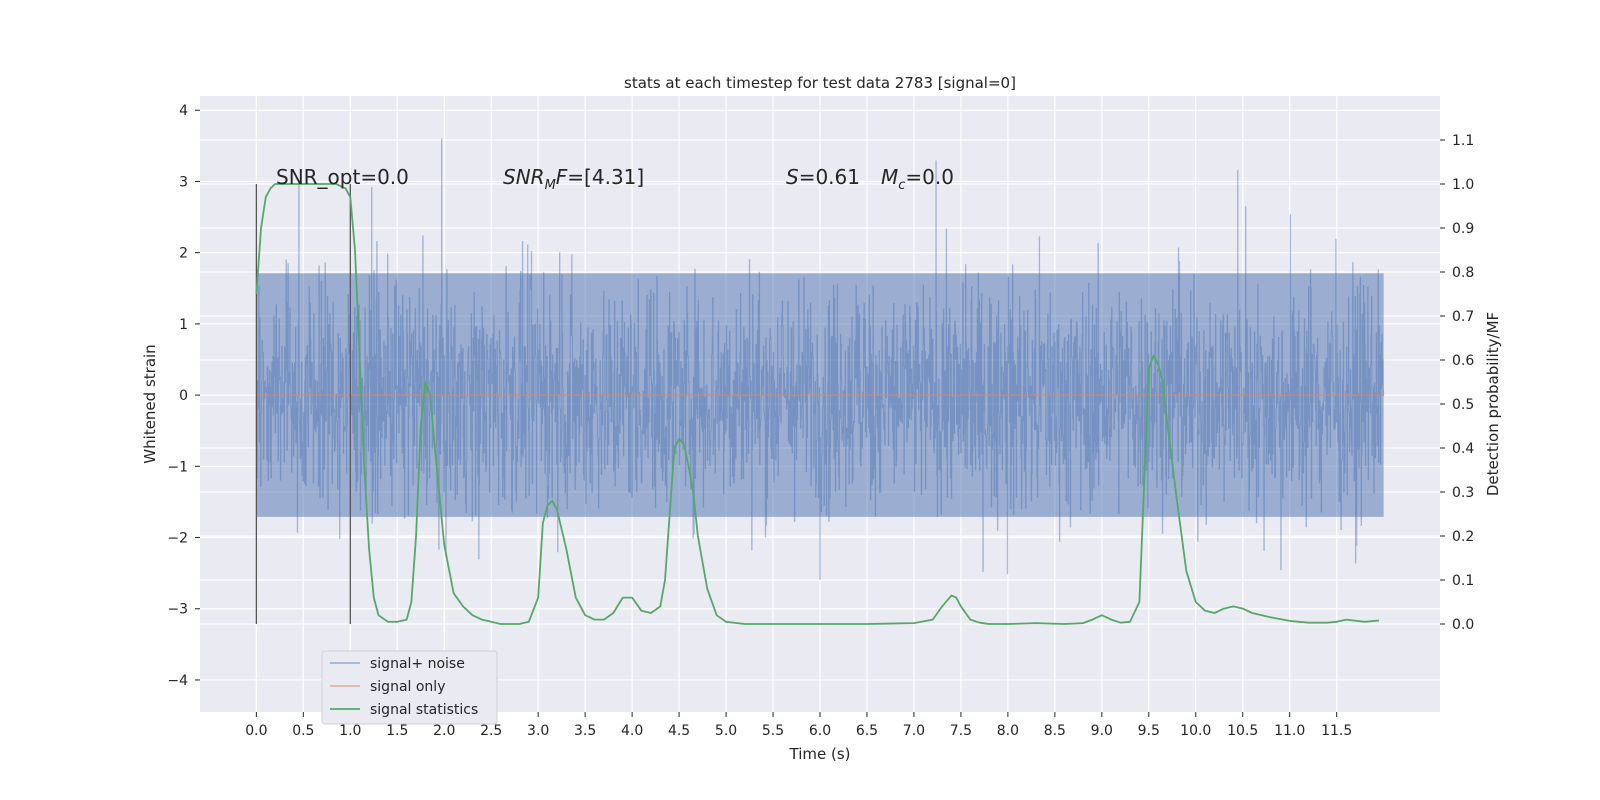 Image resolution: width=1600 pixels, height=800 pixels. Describe the element at coordinates (177, 467) in the screenshot. I see `y-tick-label-left: −1` at that location.